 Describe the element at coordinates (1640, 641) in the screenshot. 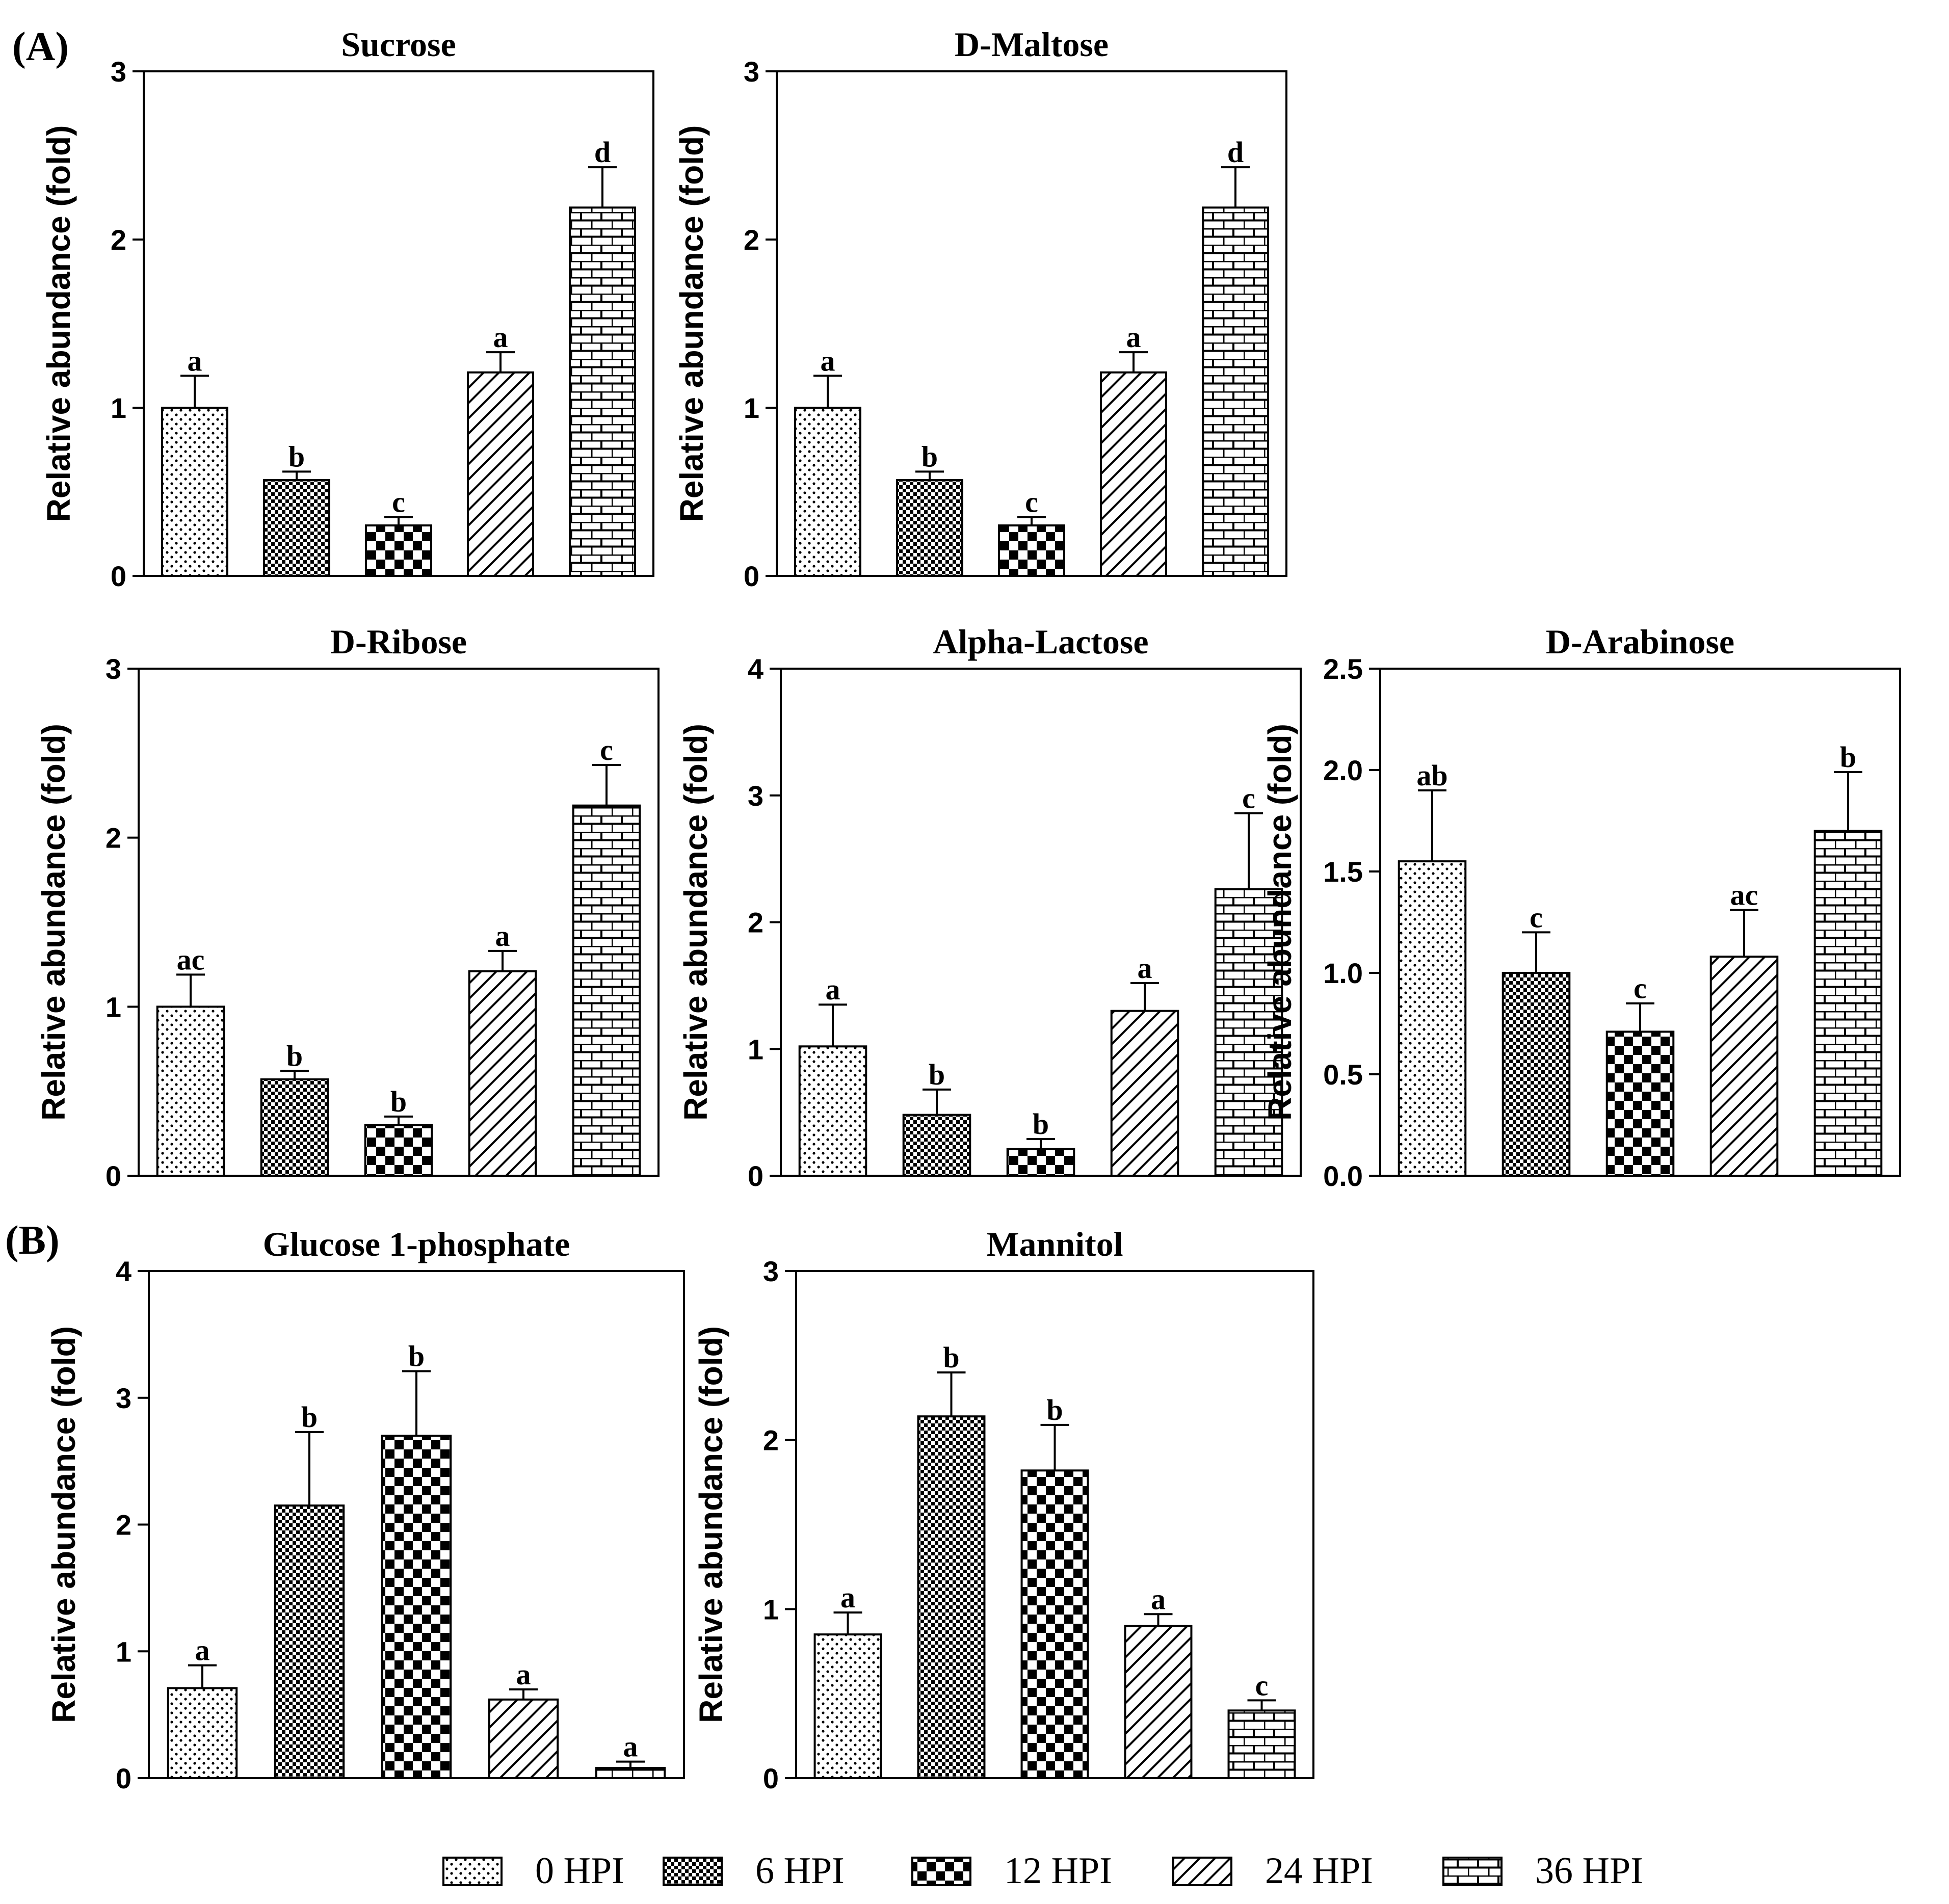

I see `chart-title: D-Arabinose` at that location.